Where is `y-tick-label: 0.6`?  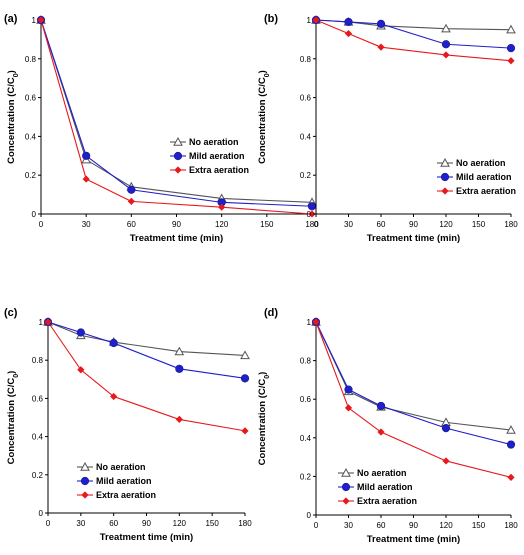
y-tick-label: 0.6 is located at coordinates (38, 398).